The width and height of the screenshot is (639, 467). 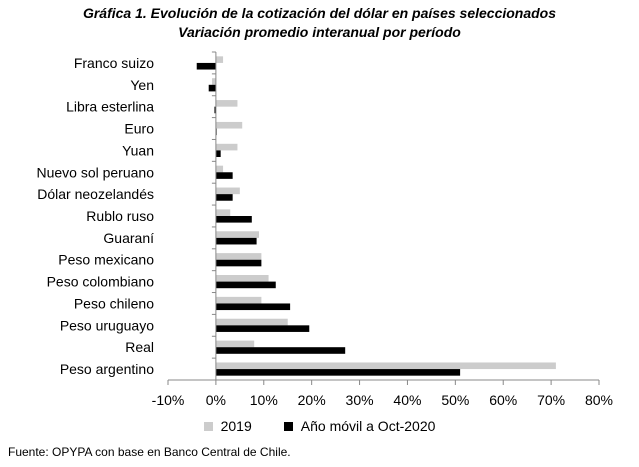 What do you see at coordinates (368, 426) in the screenshot?
I see `legend-label-ytd: Año móvil a Oct-2020` at bounding box center [368, 426].